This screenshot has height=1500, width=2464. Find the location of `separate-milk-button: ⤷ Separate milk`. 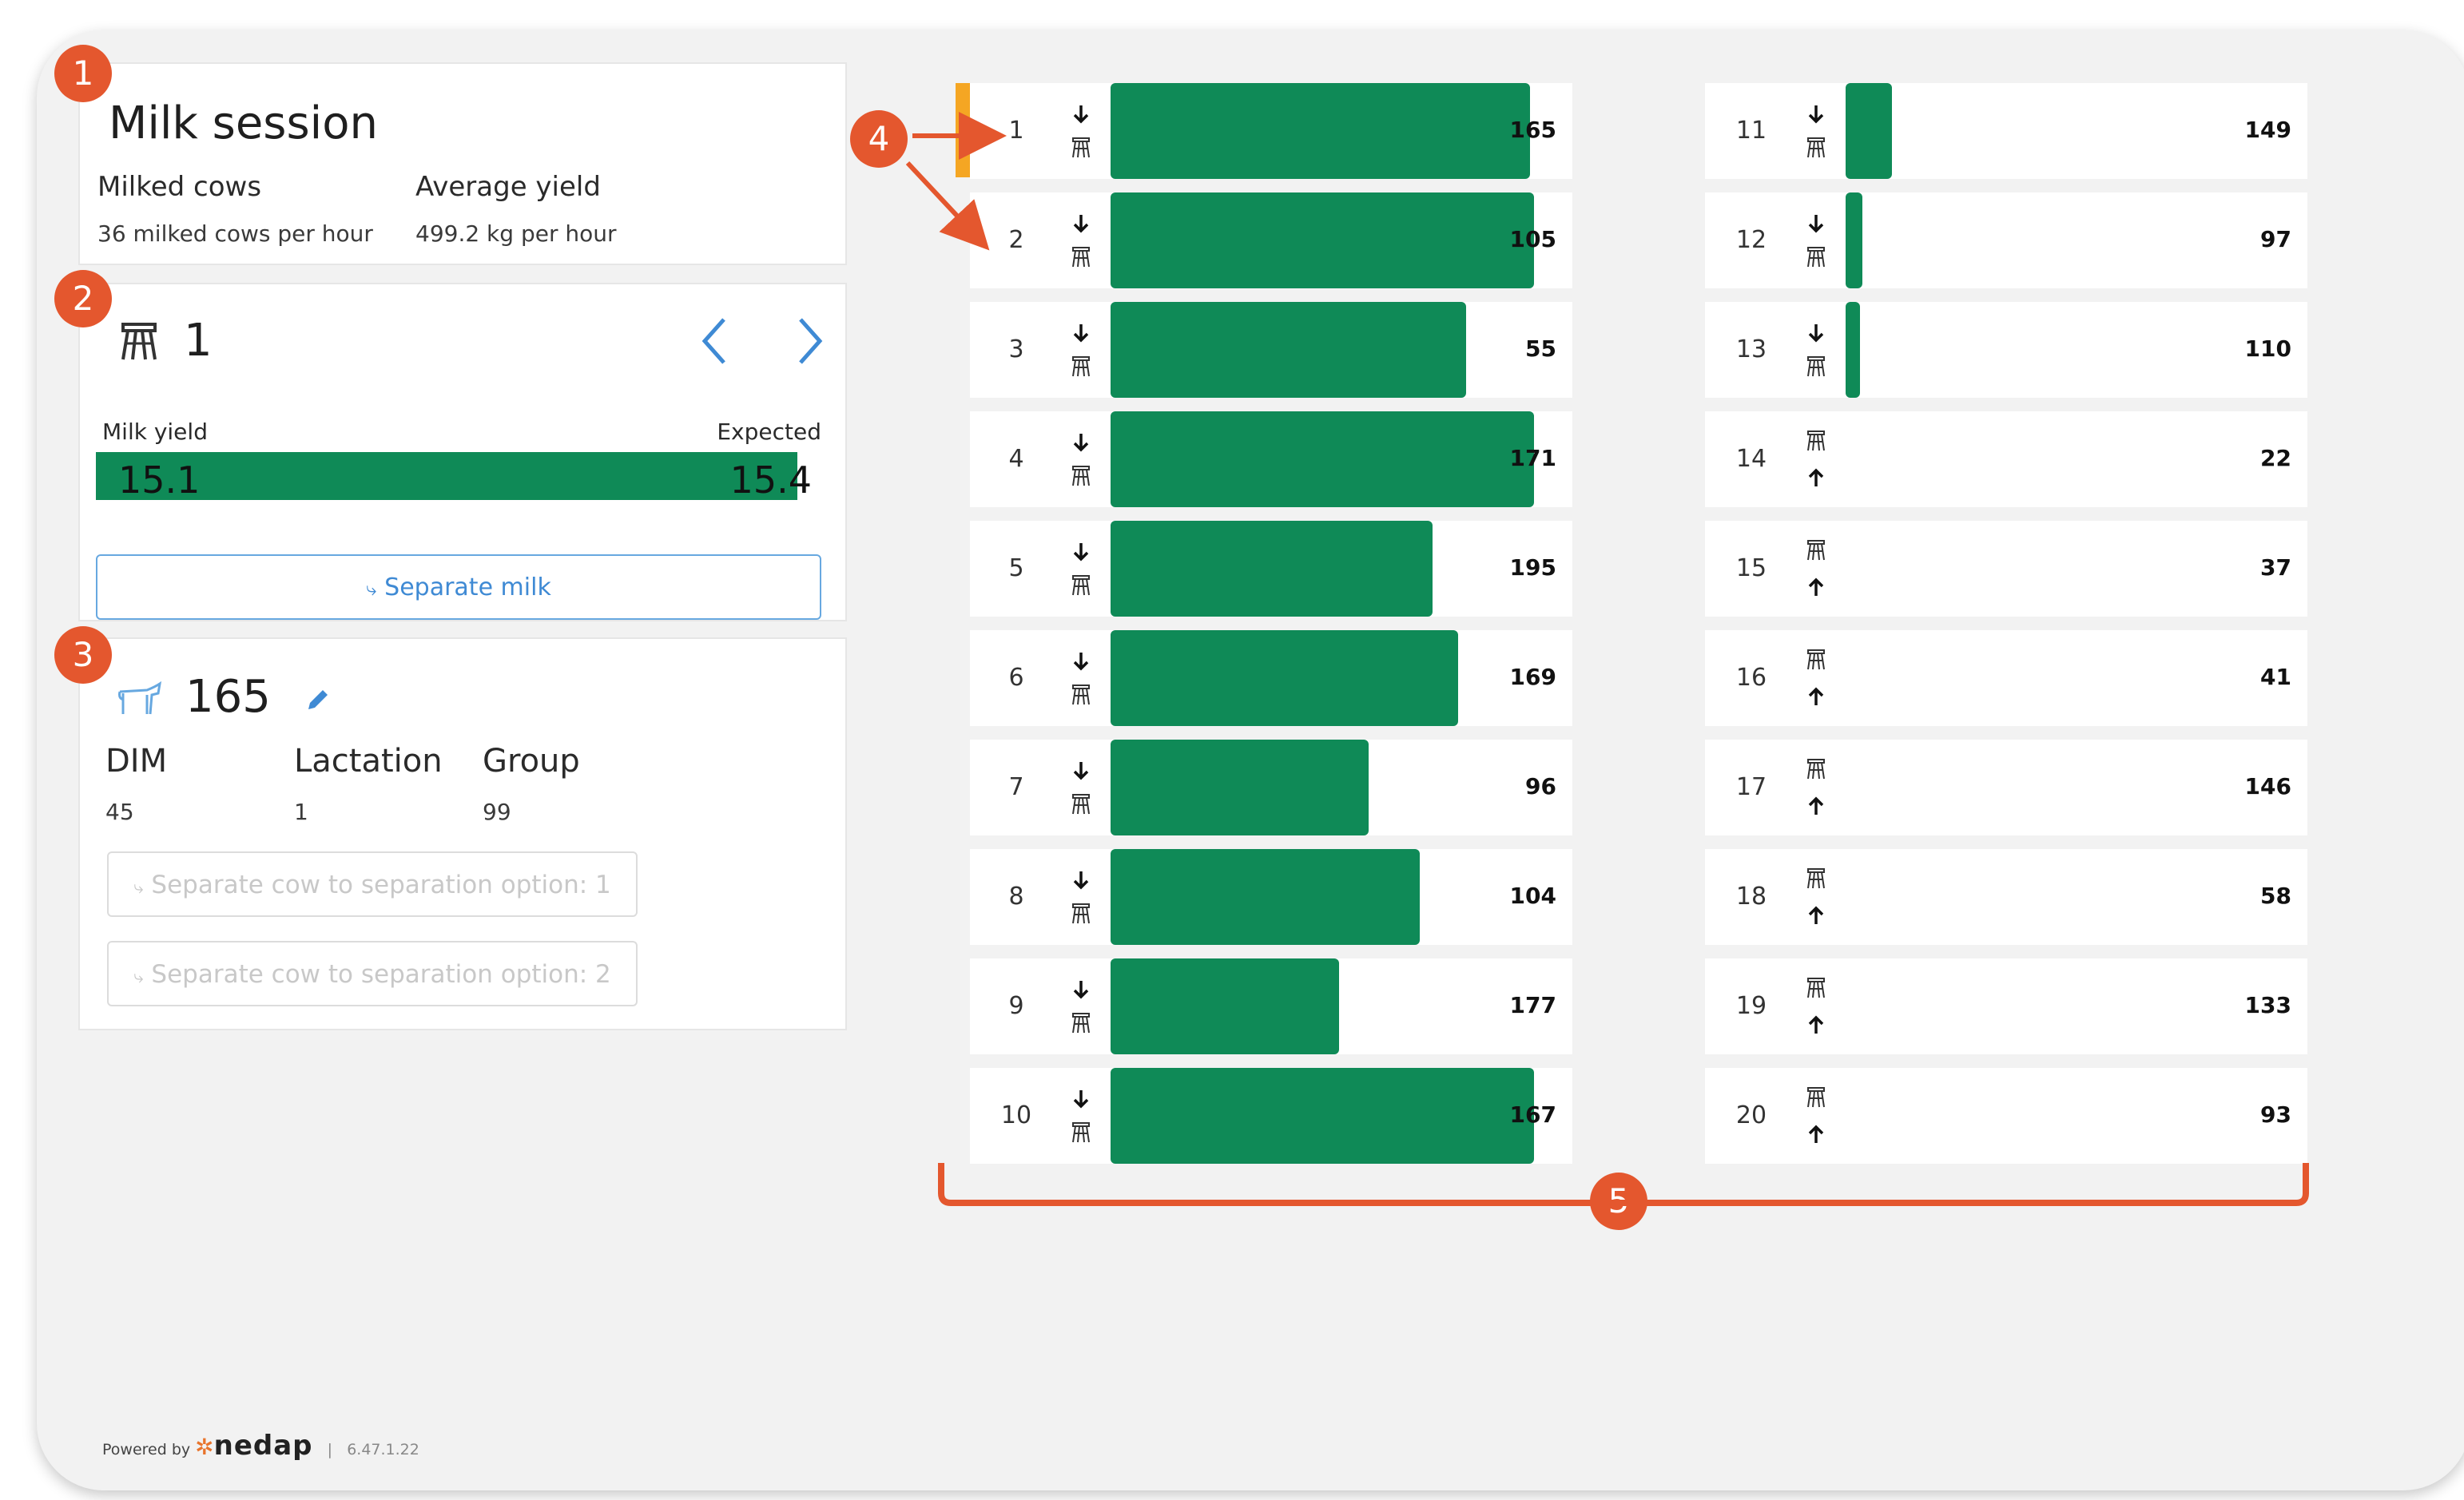

separate-milk-button: ⤷ Separate milk is located at coordinates (459, 587).